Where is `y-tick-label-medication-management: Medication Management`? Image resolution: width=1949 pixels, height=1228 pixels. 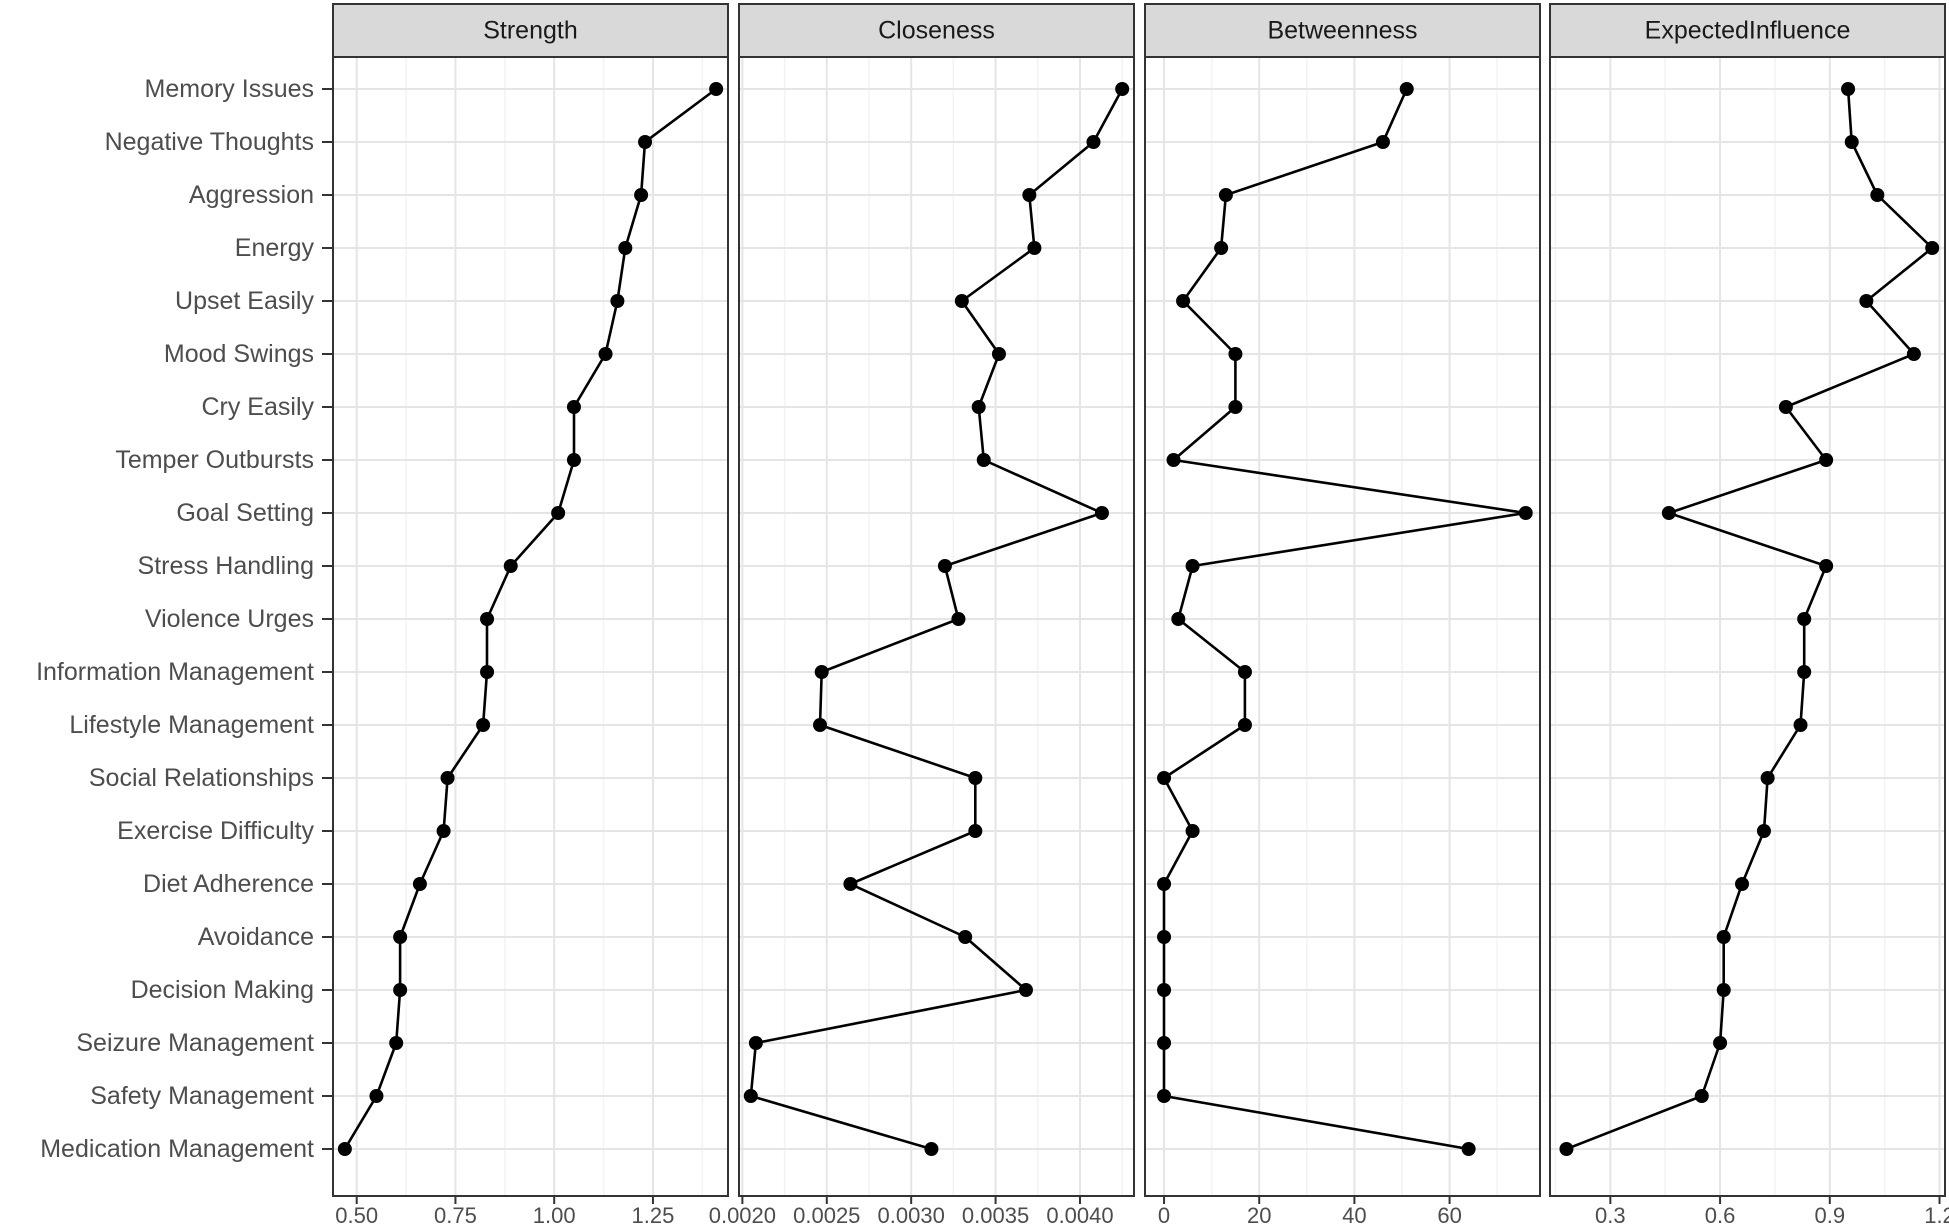 y-tick-label-medication-management: Medication Management is located at coordinates (177, 1149).